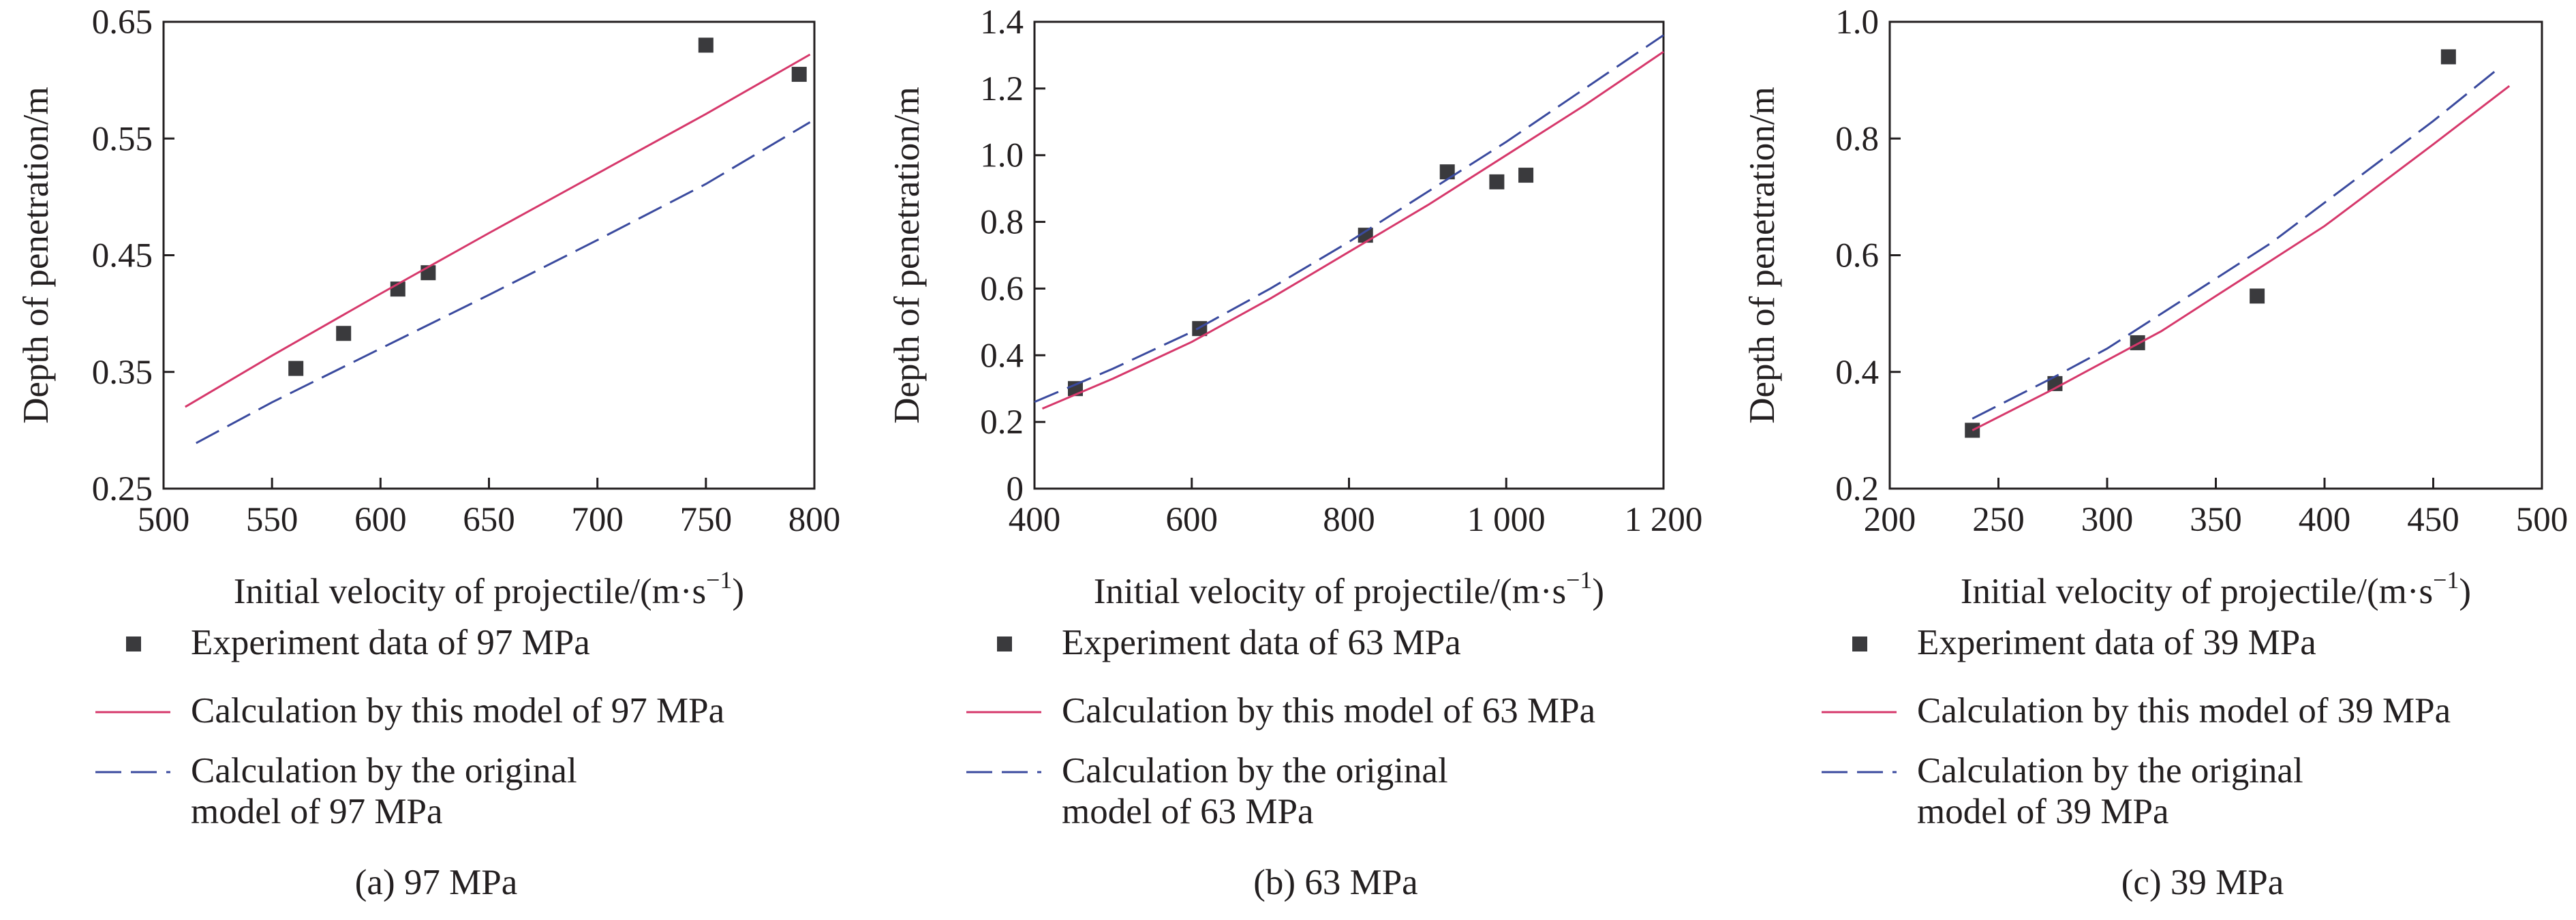 Image resolution: width=2576 pixels, height=920 pixels. I want to click on legend-label: Experiment data of 63 MPa, so click(1261, 642).